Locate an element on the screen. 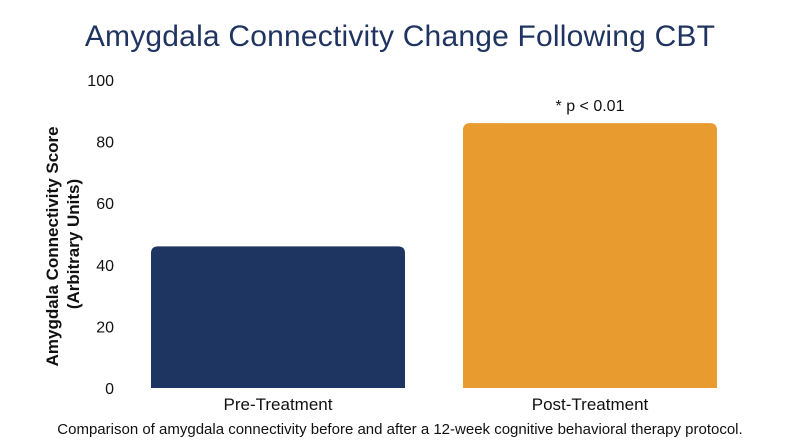  y-axis-ticks: 0 20 40 60 80 100 is located at coordinates (100, 235).